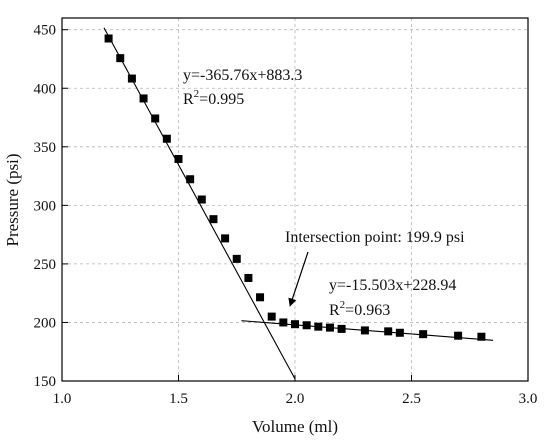 The image size is (550, 444). Describe the element at coordinates (528, 399) in the screenshot. I see `x-tick-label: 3.0` at that location.